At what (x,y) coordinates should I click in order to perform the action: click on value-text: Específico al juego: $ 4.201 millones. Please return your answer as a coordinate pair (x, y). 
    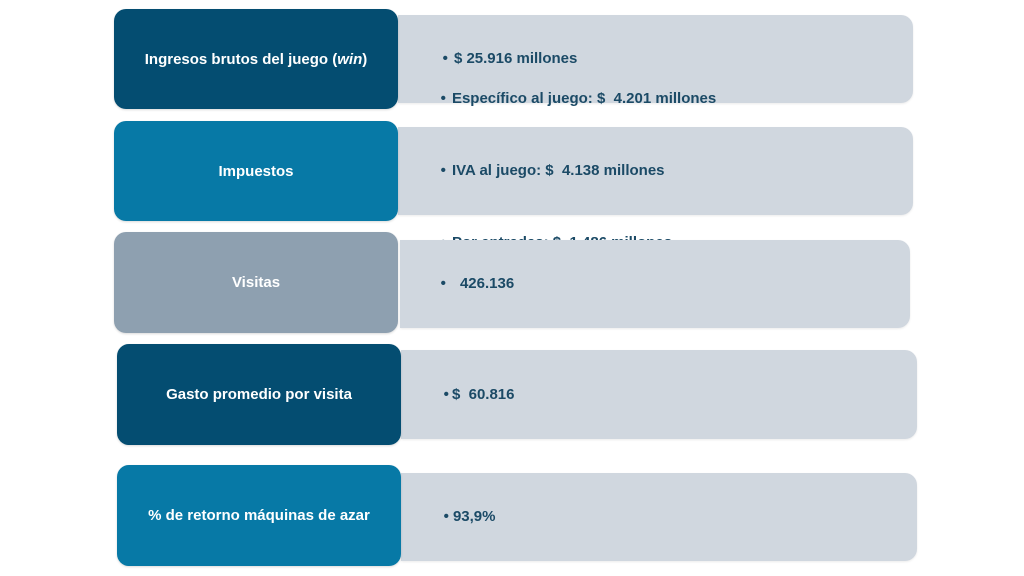
    Looking at the image, I should click on (584, 98).